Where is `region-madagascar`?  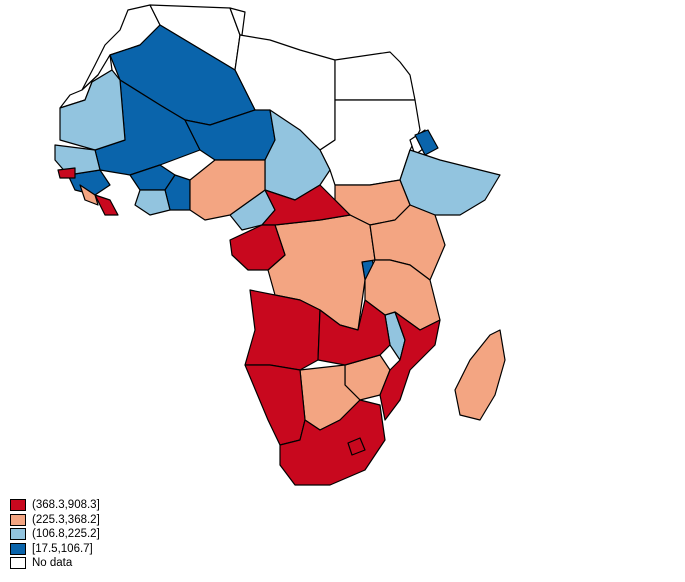 region-madagascar is located at coordinates (480, 375).